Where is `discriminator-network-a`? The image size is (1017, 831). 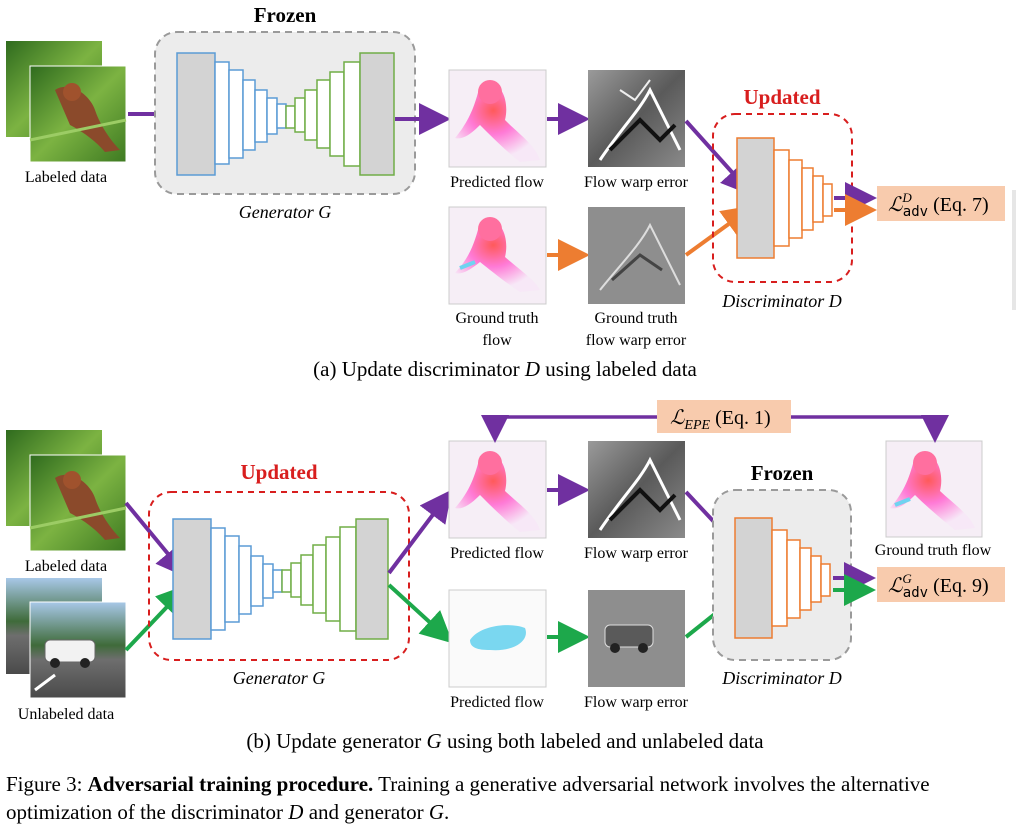
discriminator-network-a is located at coordinates (784, 198).